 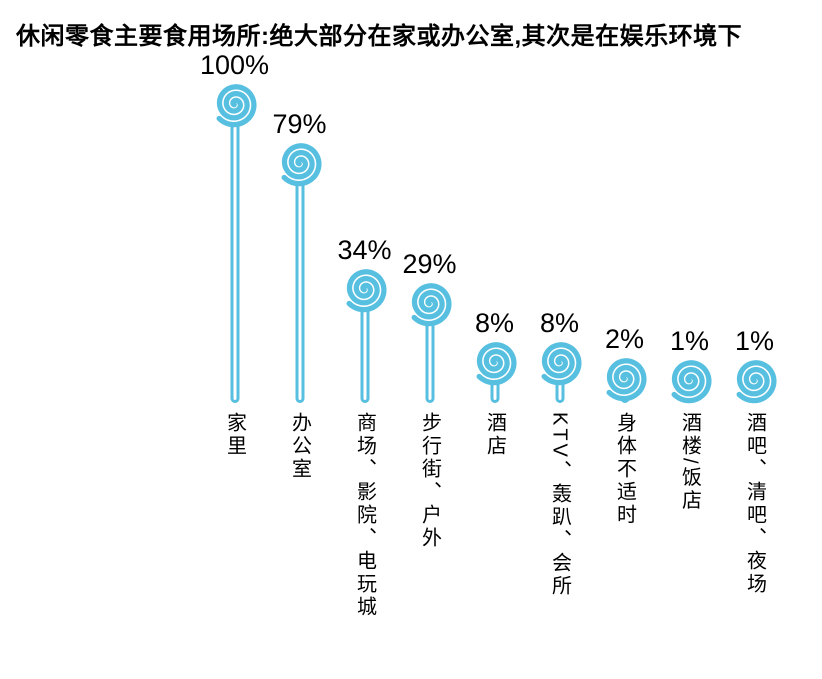 I want to click on value-label: 100%, so click(x=234, y=64).